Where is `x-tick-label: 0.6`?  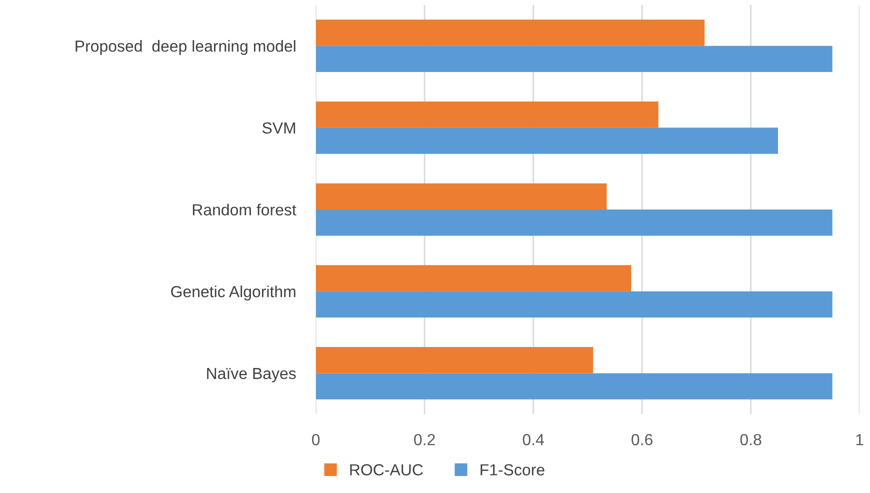 x-tick-label: 0.6 is located at coordinates (642, 440).